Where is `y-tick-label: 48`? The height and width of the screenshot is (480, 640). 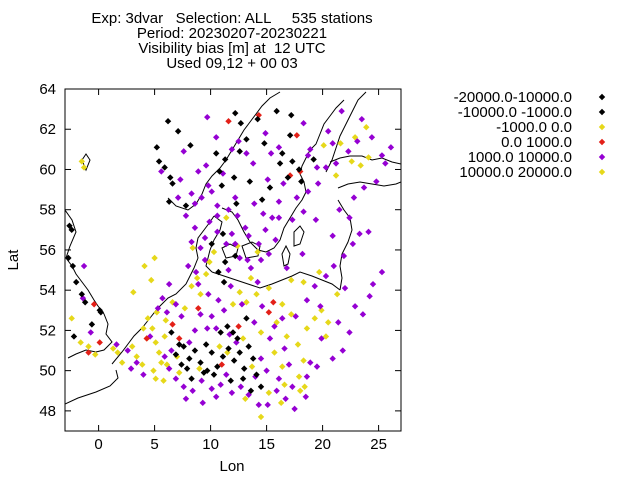
y-tick-label: 48 is located at coordinates (47, 411).